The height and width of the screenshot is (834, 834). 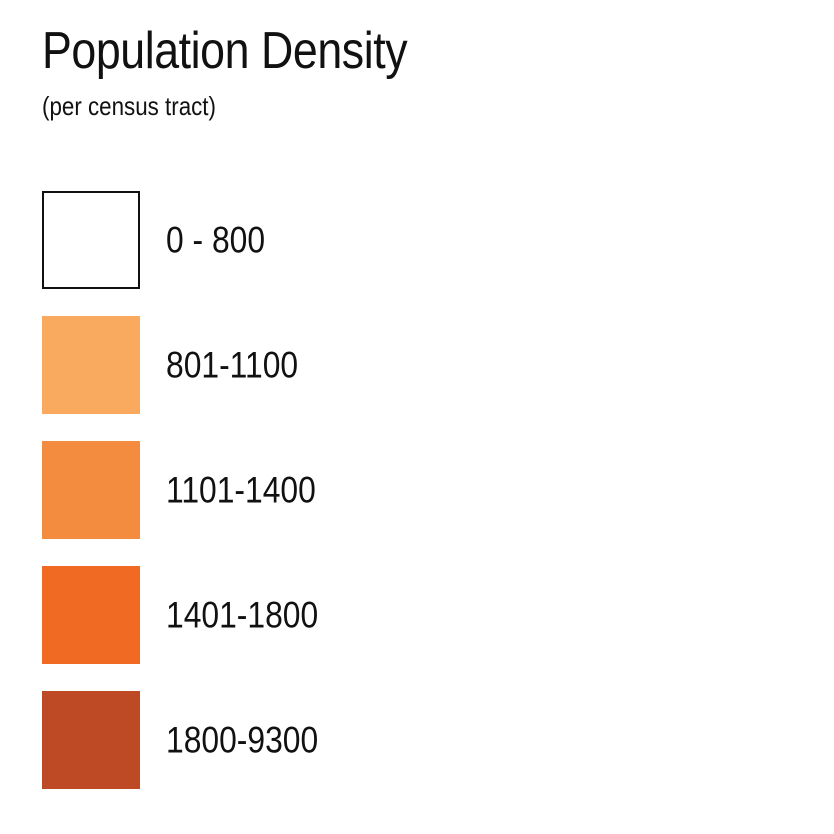 I want to click on legend-item-1101-1400: 1101-1400, so click(x=292, y=490).